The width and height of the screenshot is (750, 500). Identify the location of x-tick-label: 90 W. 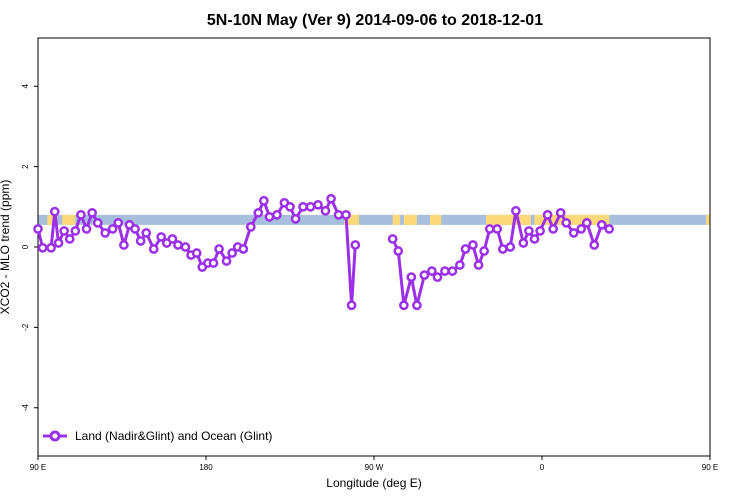
(374, 467).